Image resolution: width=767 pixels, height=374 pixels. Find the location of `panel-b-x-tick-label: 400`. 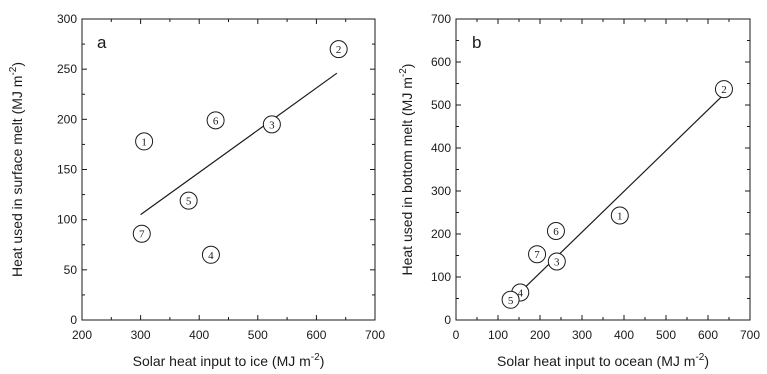

panel-b-x-tick-label: 400 is located at coordinates (624, 335).